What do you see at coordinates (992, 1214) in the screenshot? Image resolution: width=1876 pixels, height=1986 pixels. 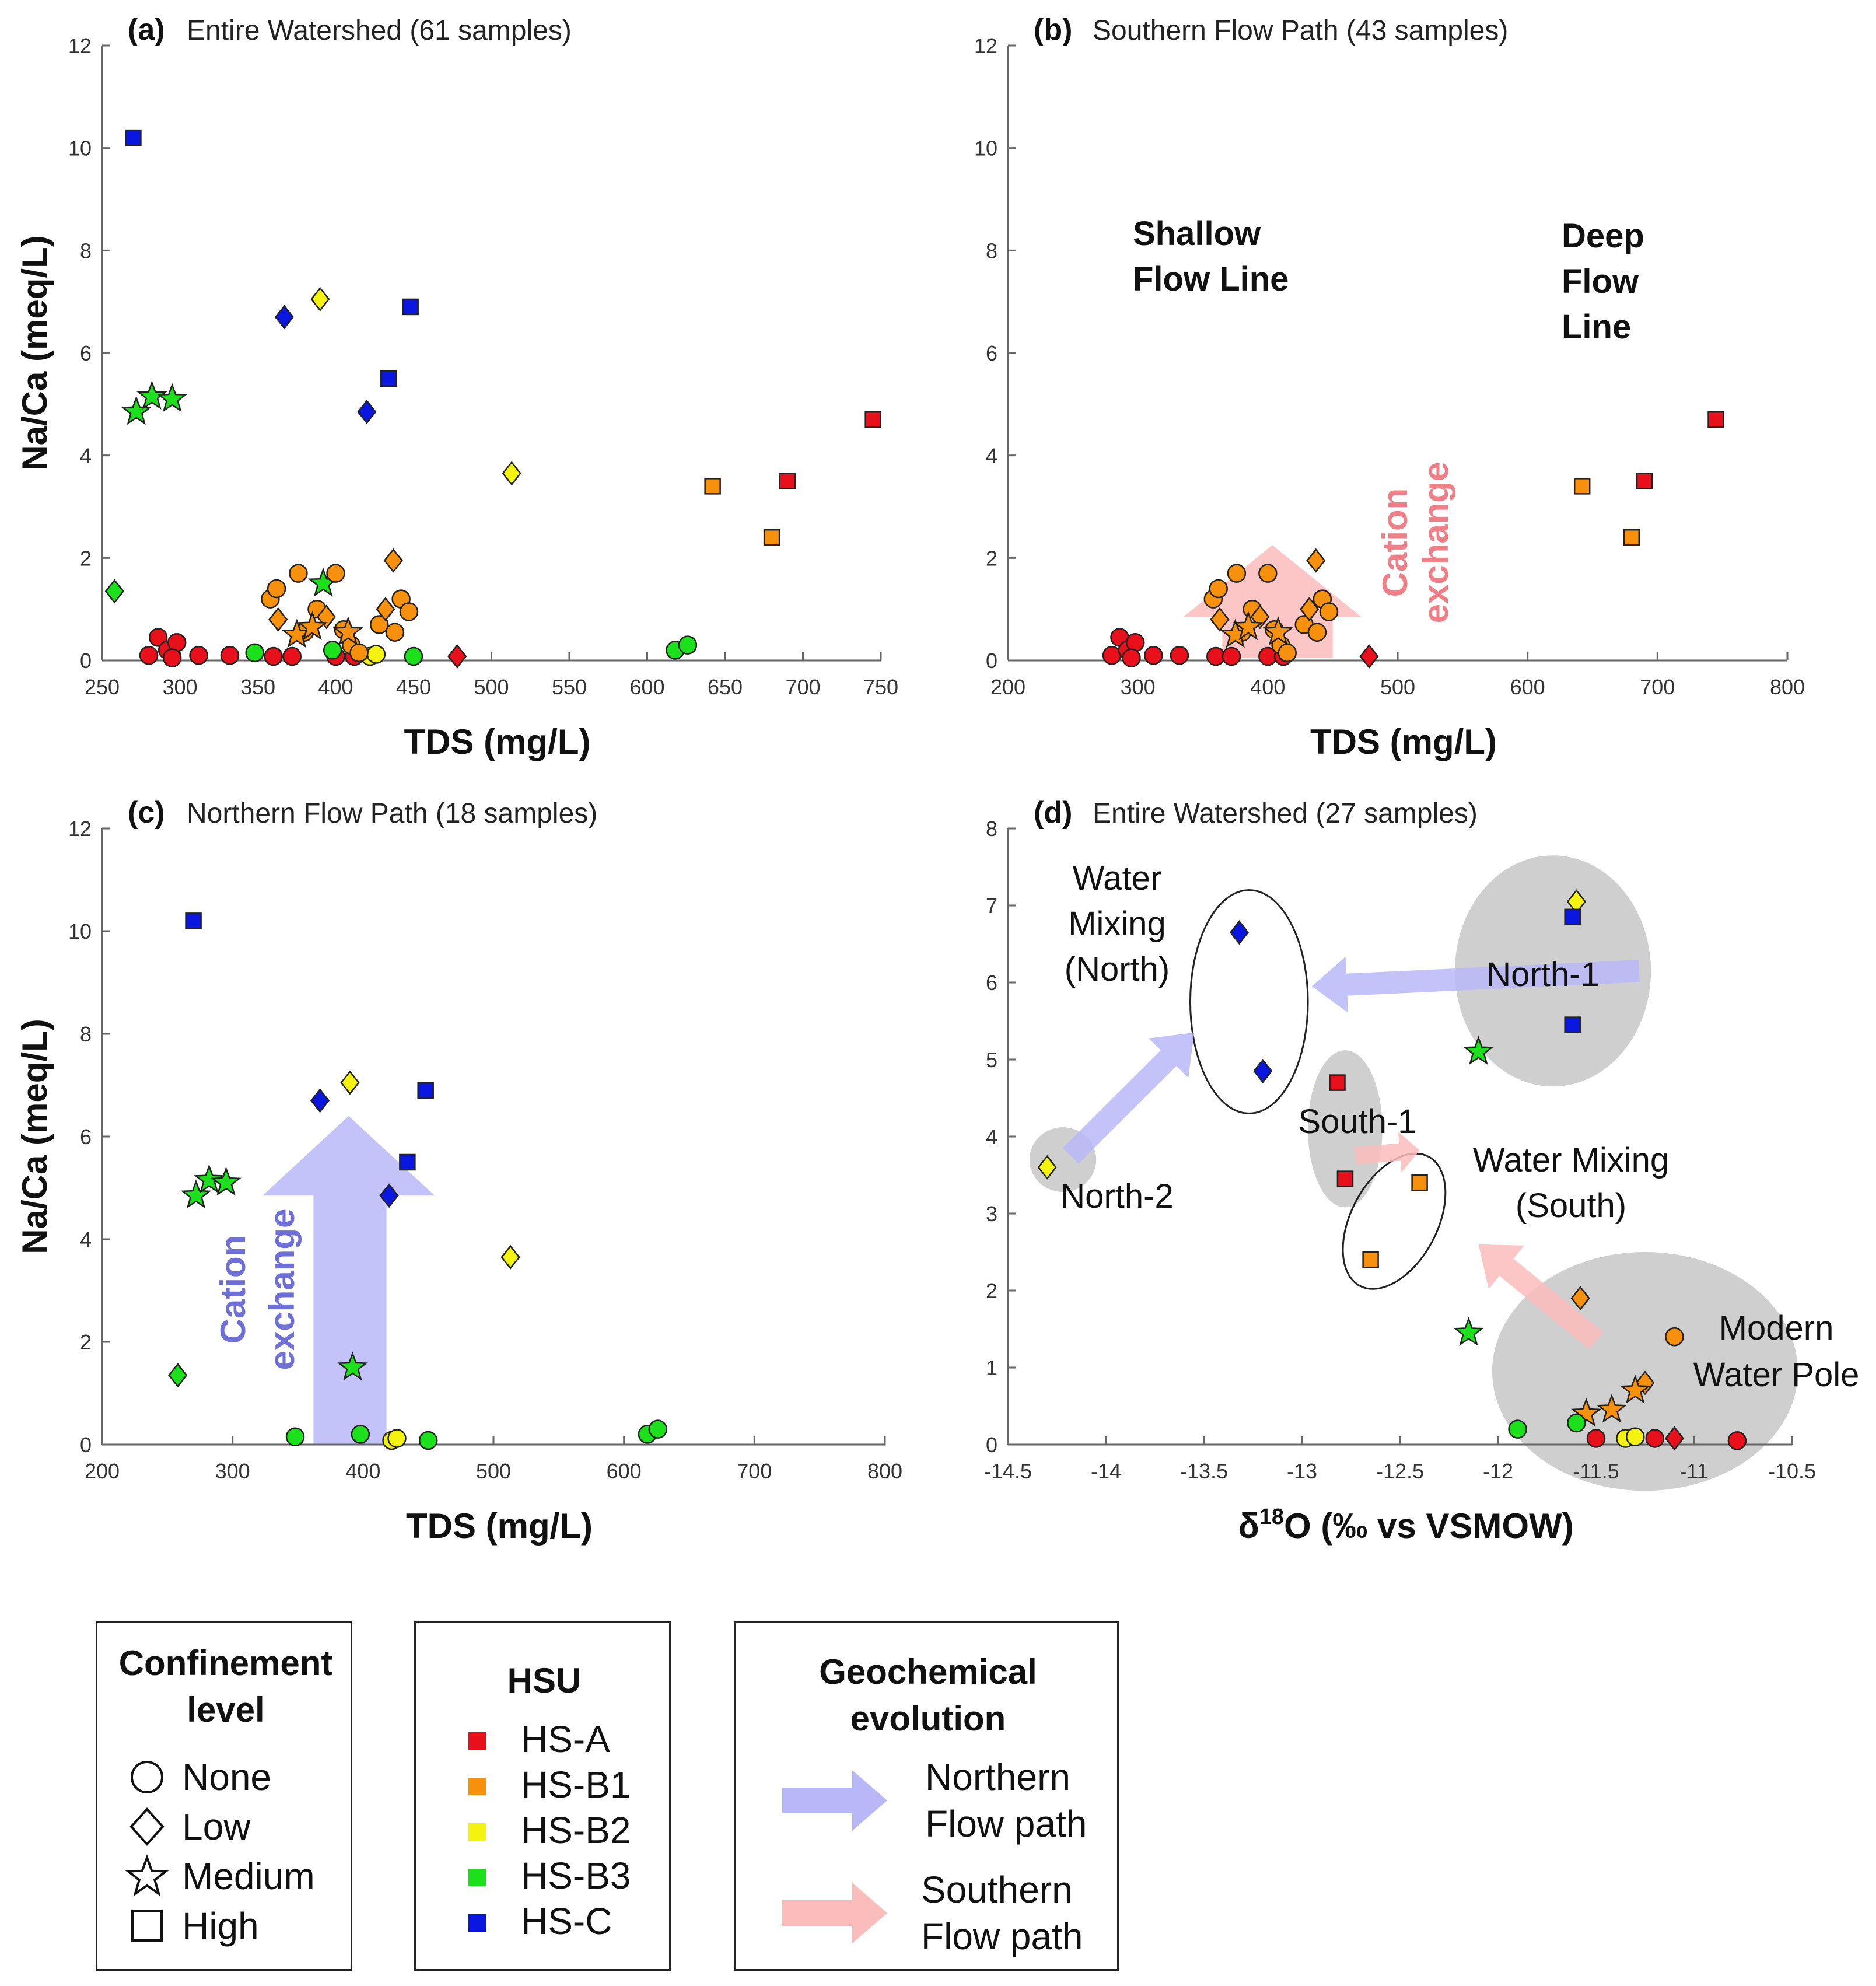 I see `y-tick-label: 3` at bounding box center [992, 1214].